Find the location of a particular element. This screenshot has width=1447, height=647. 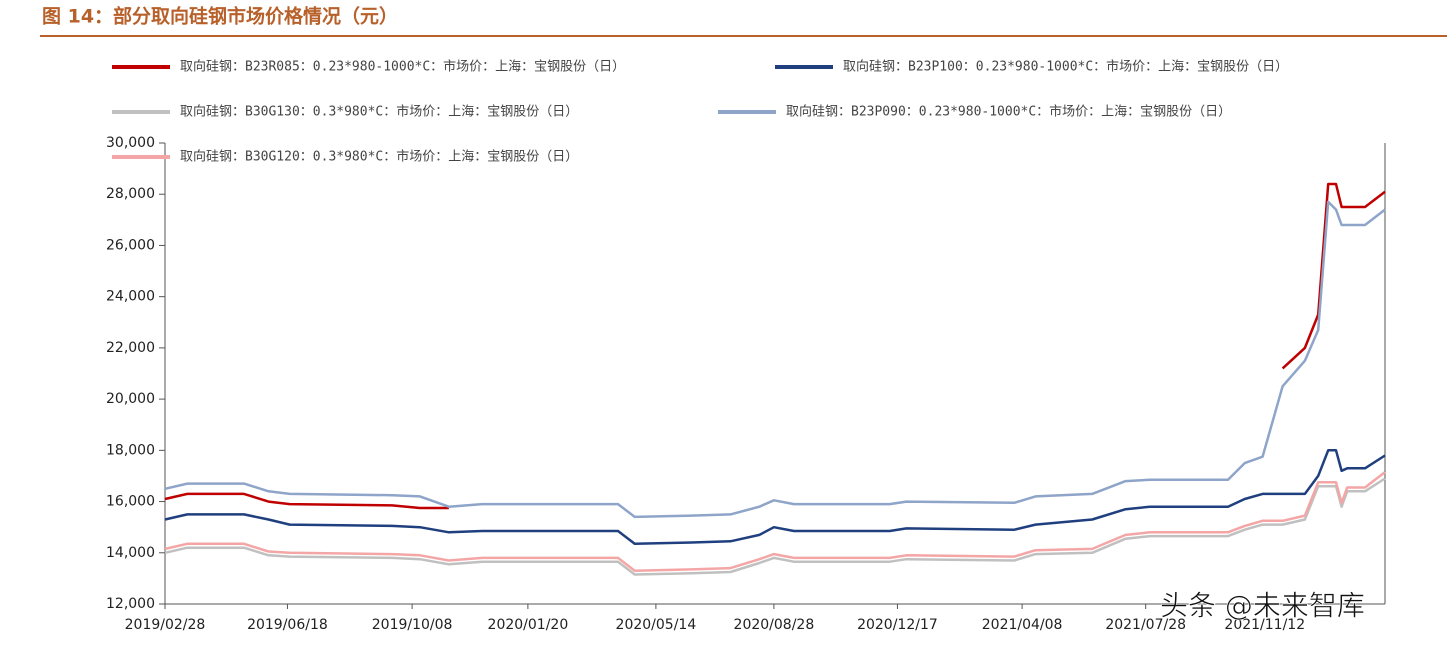

legend-label: 取向硅钢：B30G120：0.3*980*C：市场价：上海：宝钢股份（日） is located at coordinates (379, 157).